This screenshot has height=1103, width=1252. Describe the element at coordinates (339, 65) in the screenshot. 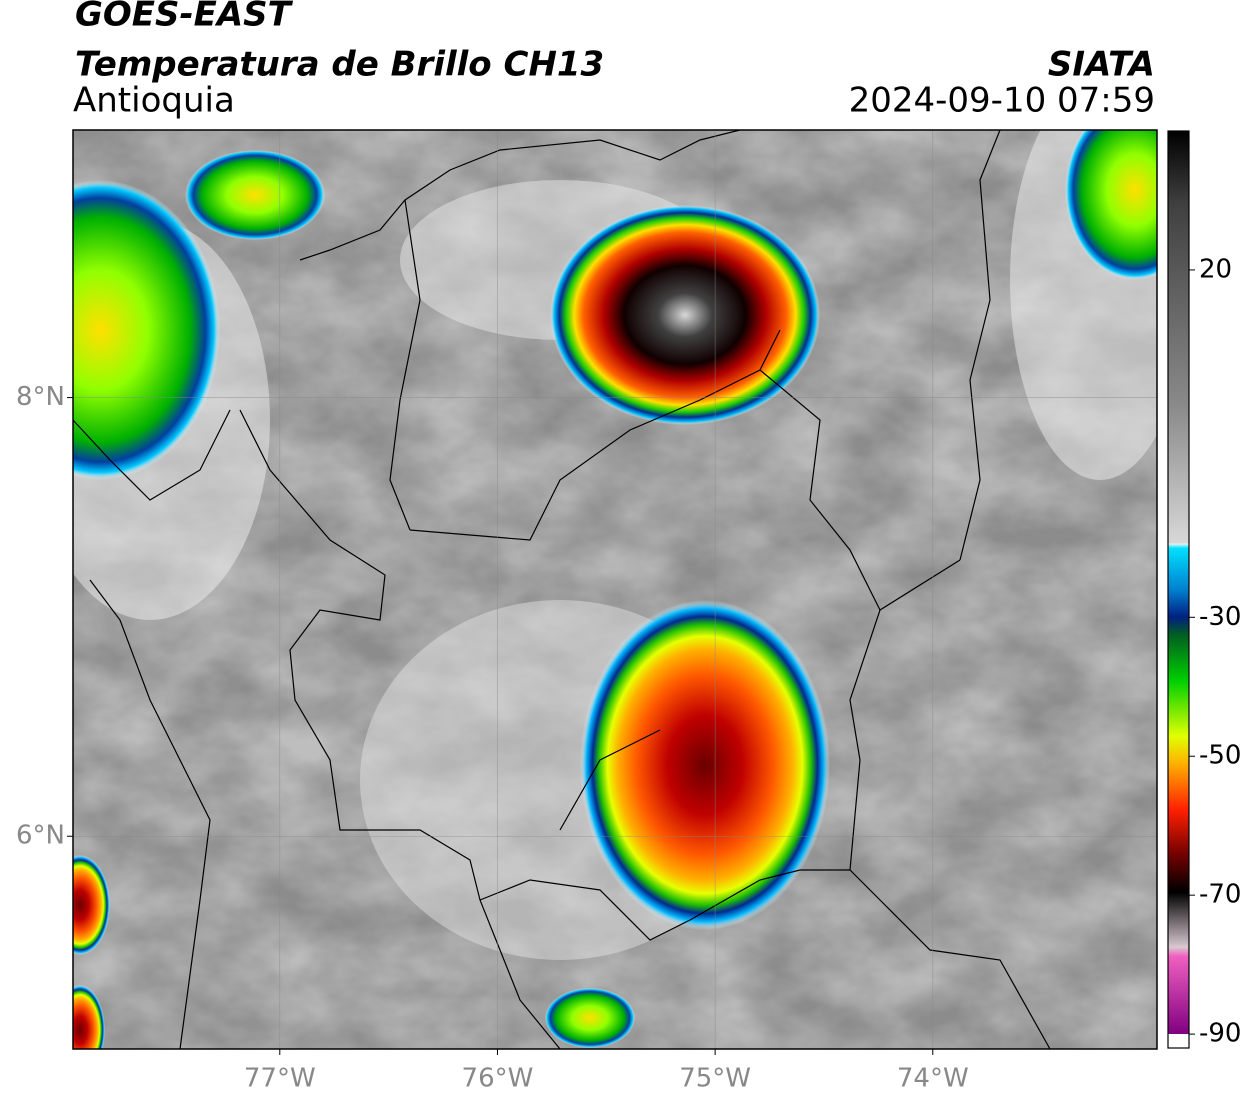

I see `subtitle: Temperatura de Brillo CH13` at that location.